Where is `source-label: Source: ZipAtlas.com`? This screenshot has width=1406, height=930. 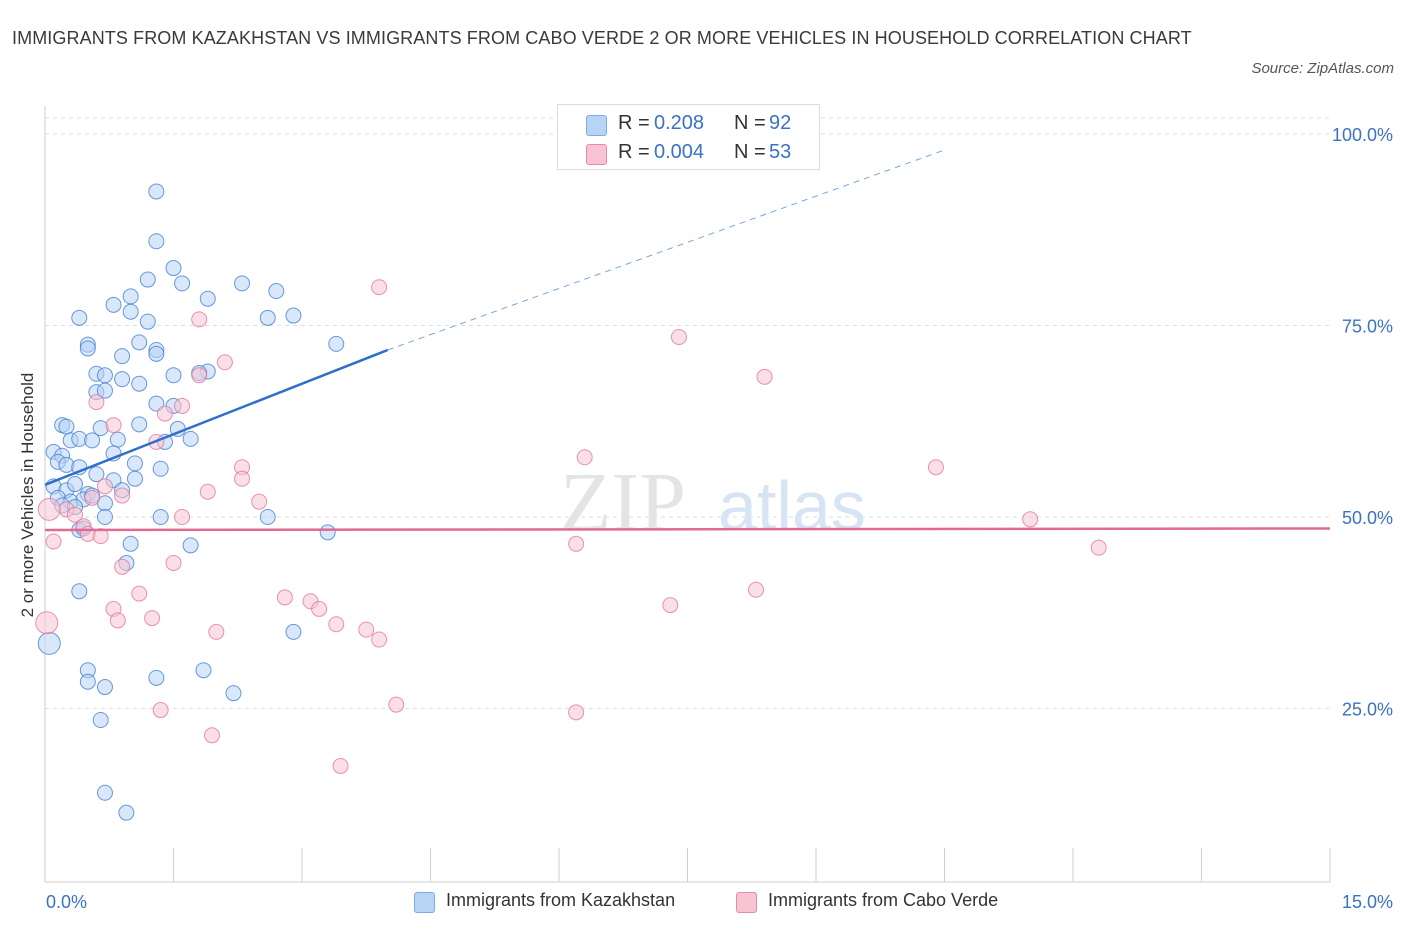 source-label: Source: ZipAtlas.com is located at coordinates (1322, 68).